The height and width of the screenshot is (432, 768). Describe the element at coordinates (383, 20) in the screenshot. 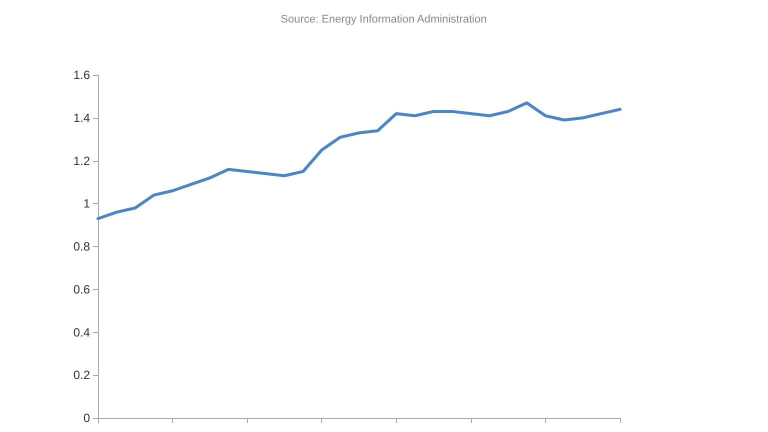

I see `source-note: Source: Energy Information Administration` at that location.